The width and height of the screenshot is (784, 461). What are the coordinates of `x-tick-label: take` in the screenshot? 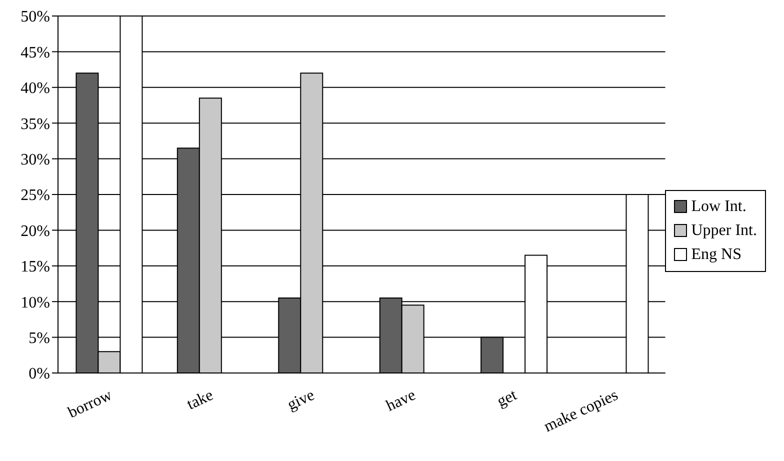 It's located at (200, 400).